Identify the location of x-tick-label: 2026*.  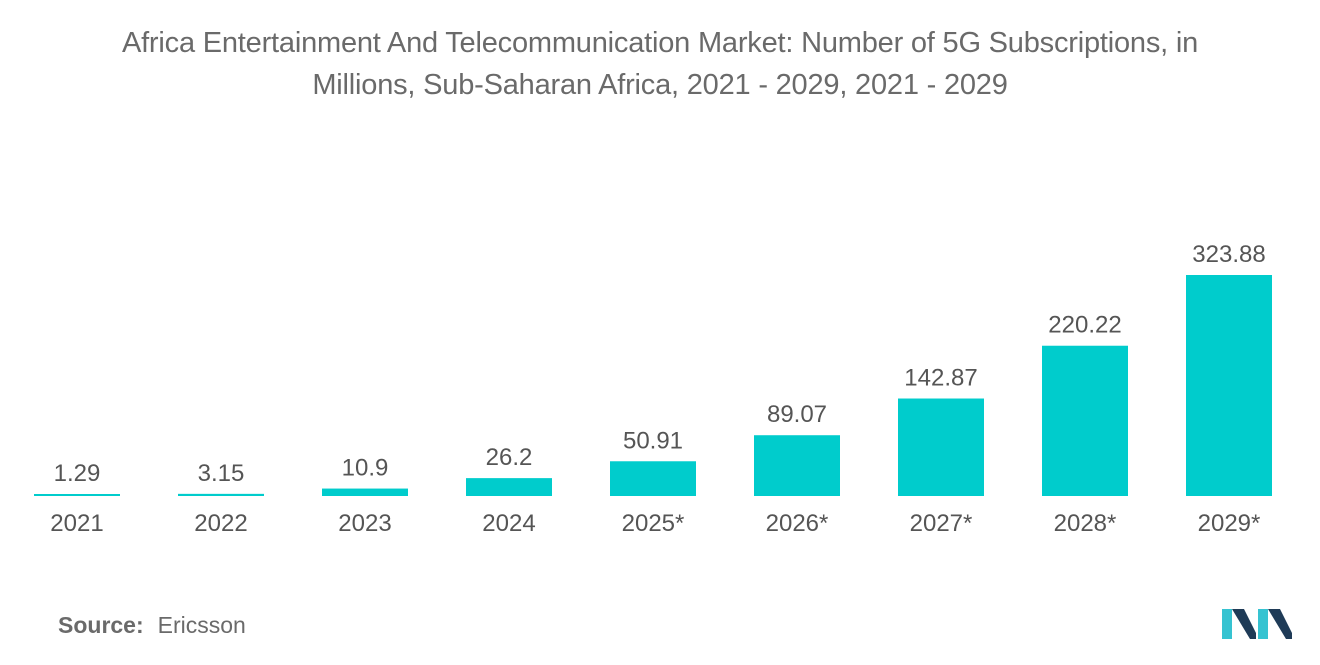
(797, 523).